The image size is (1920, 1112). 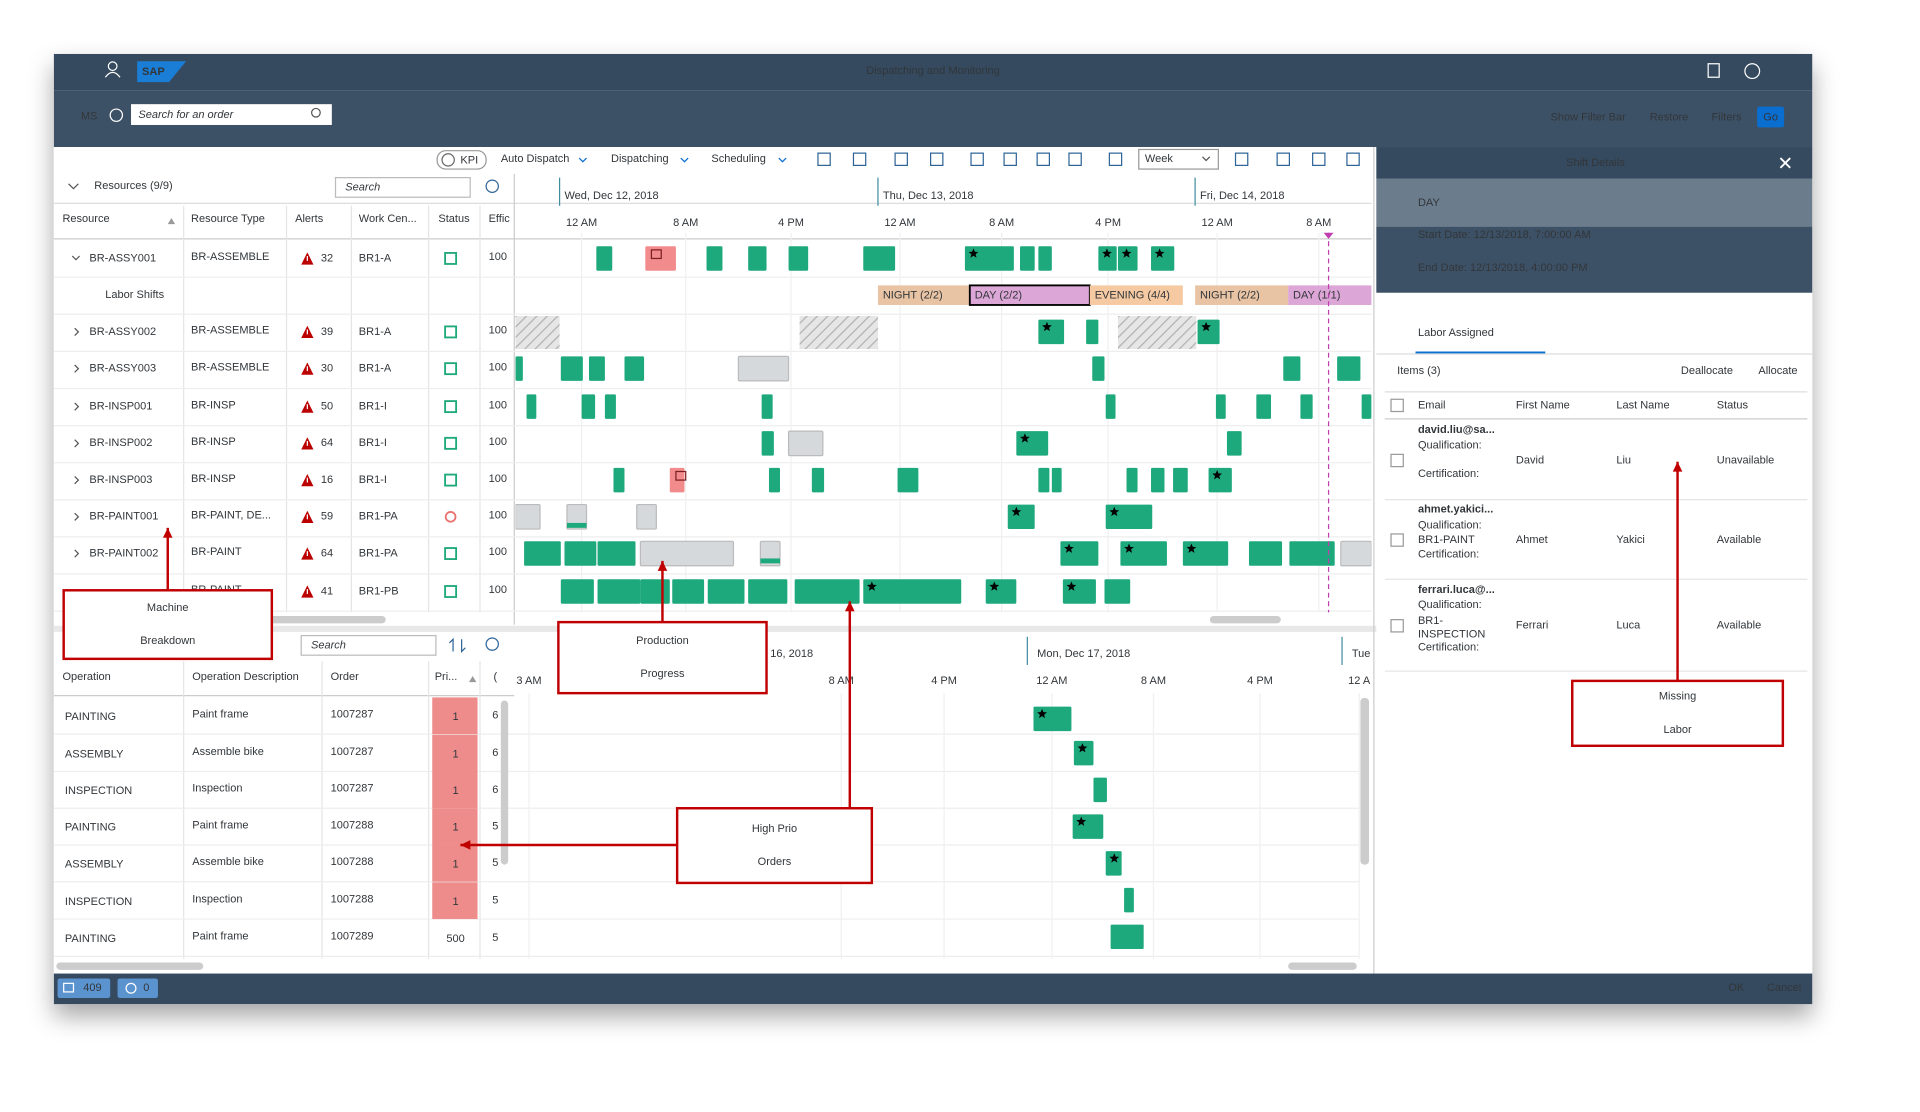 I want to click on resource-link: BR-INSP003, so click(x=120, y=480).